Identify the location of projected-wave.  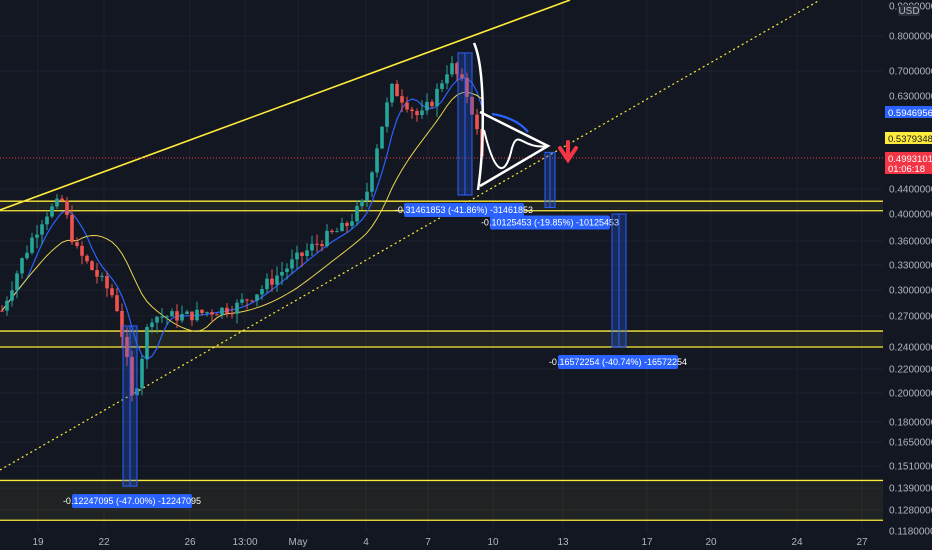
(516, 149).